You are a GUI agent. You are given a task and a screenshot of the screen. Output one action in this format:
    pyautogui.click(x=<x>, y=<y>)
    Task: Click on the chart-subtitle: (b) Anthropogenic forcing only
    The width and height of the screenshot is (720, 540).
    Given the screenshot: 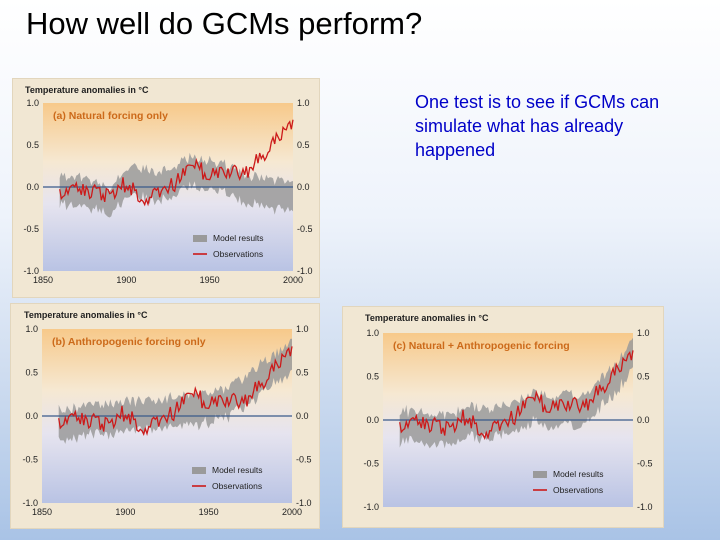 What is the action you would take?
    pyautogui.click(x=129, y=342)
    